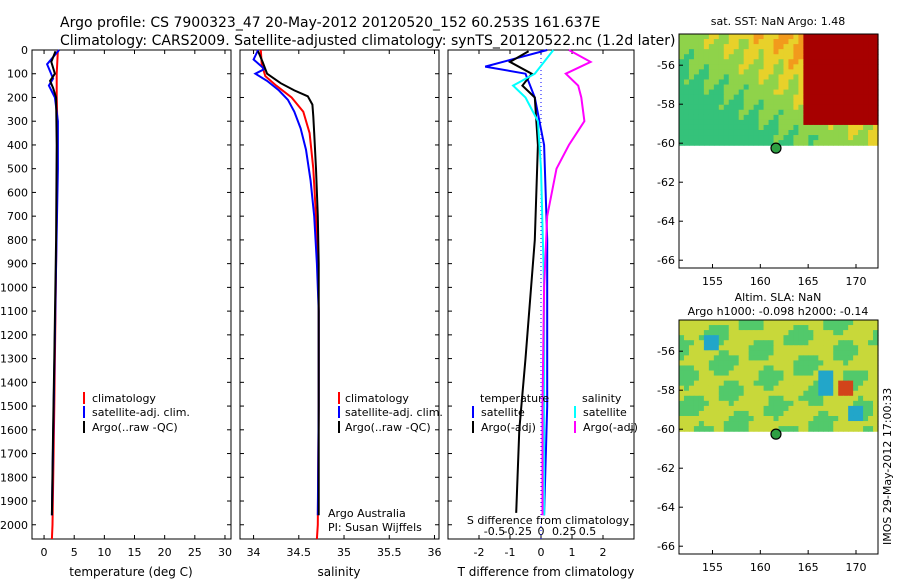 This screenshot has width=900, height=580. I want to click on imos-timestamp: IMOS 29-May-2012 17:00:33, so click(887, 466).